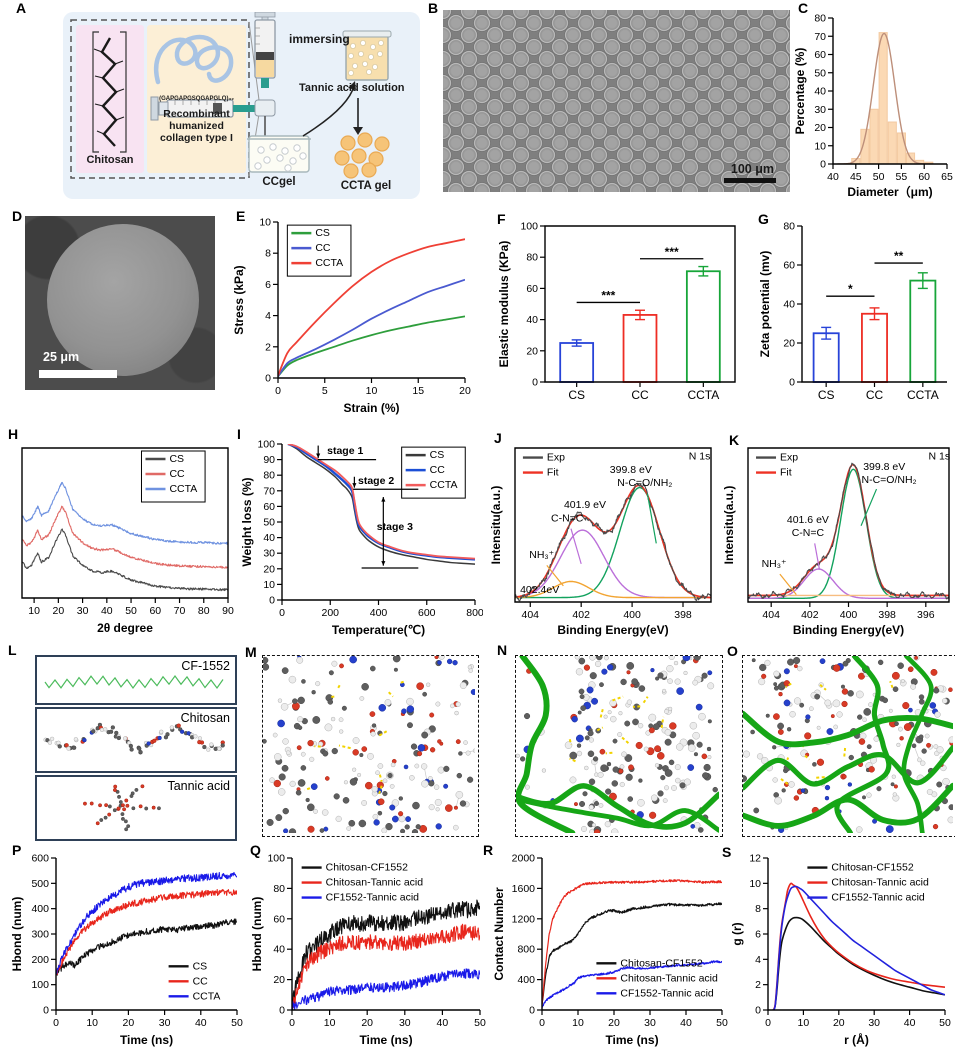 Image resolution: width=955 pixels, height=1051 pixels. I want to click on molecule-caption: CF-1552, so click(205, 666).